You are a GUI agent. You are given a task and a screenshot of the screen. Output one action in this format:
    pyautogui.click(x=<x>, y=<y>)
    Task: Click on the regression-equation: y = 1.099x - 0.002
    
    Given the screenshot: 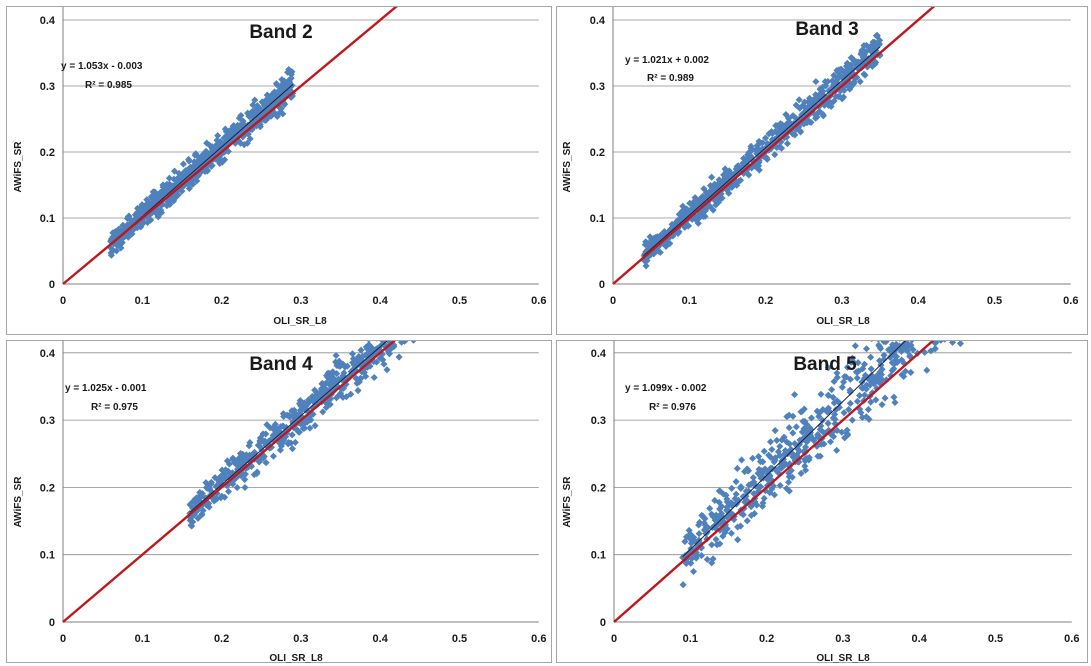 What is the action you would take?
    pyautogui.click(x=666, y=388)
    